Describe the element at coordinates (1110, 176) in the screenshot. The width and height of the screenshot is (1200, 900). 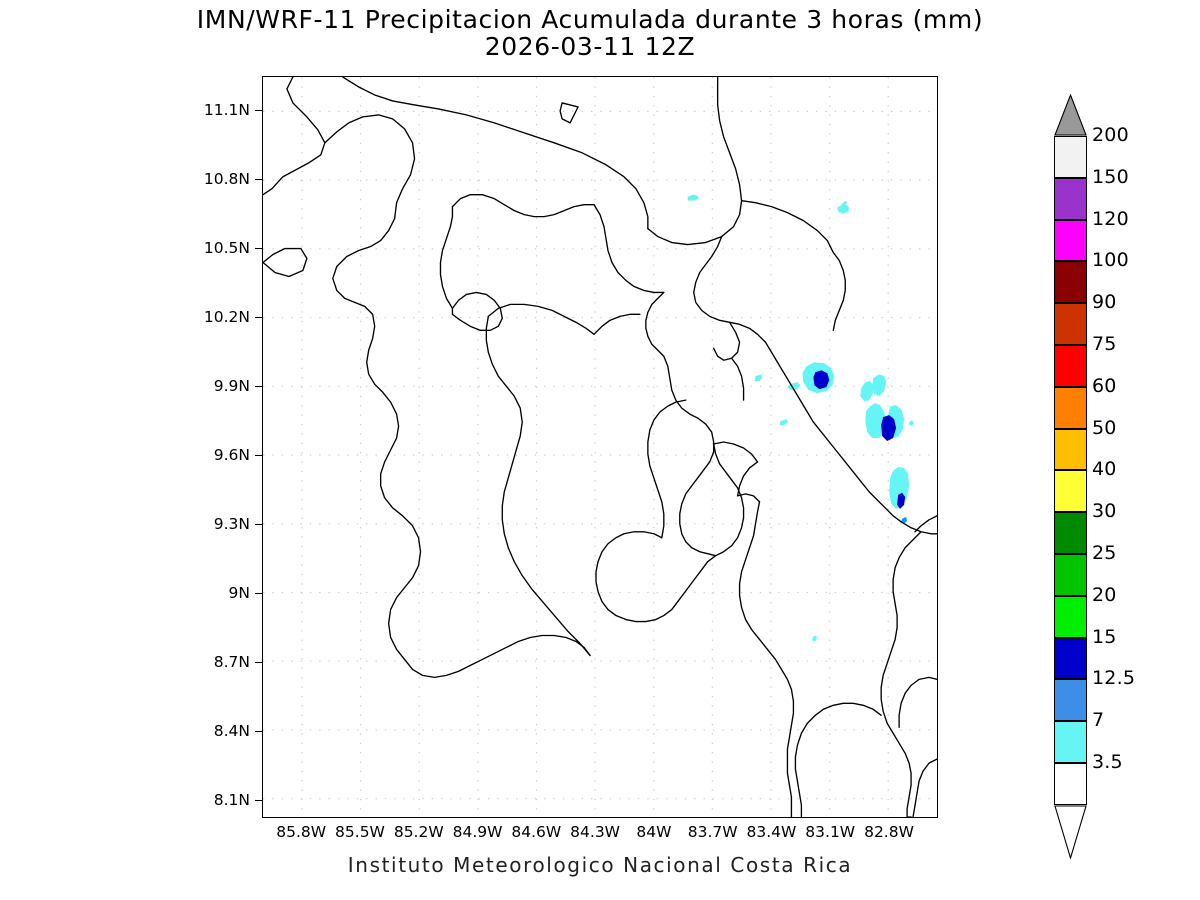
I see `colorbar-tick-label: 150` at that location.